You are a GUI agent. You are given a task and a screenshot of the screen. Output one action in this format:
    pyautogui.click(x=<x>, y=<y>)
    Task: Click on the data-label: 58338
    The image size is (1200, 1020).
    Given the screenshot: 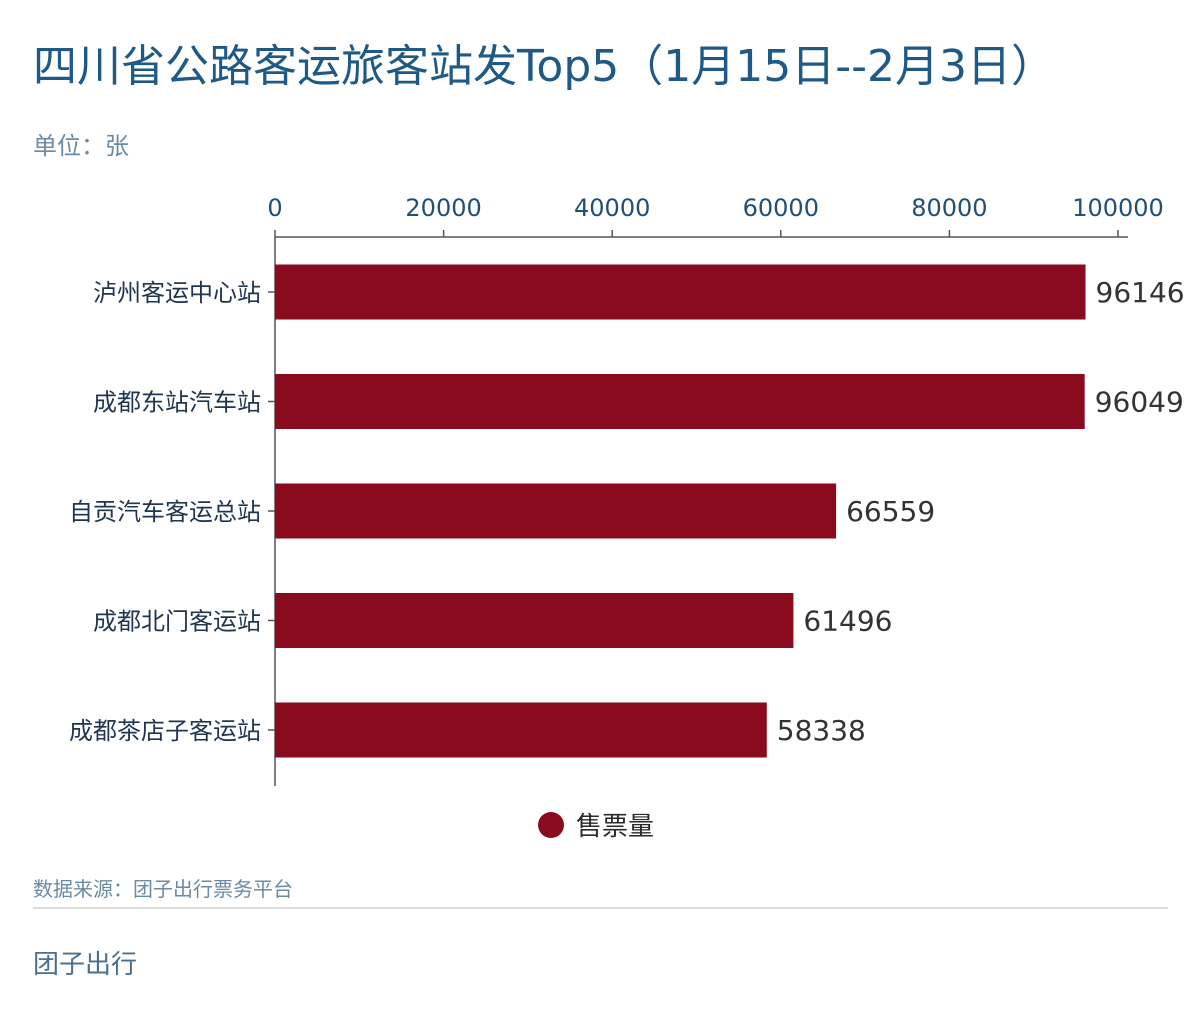 What is the action you would take?
    pyautogui.click(x=821, y=730)
    